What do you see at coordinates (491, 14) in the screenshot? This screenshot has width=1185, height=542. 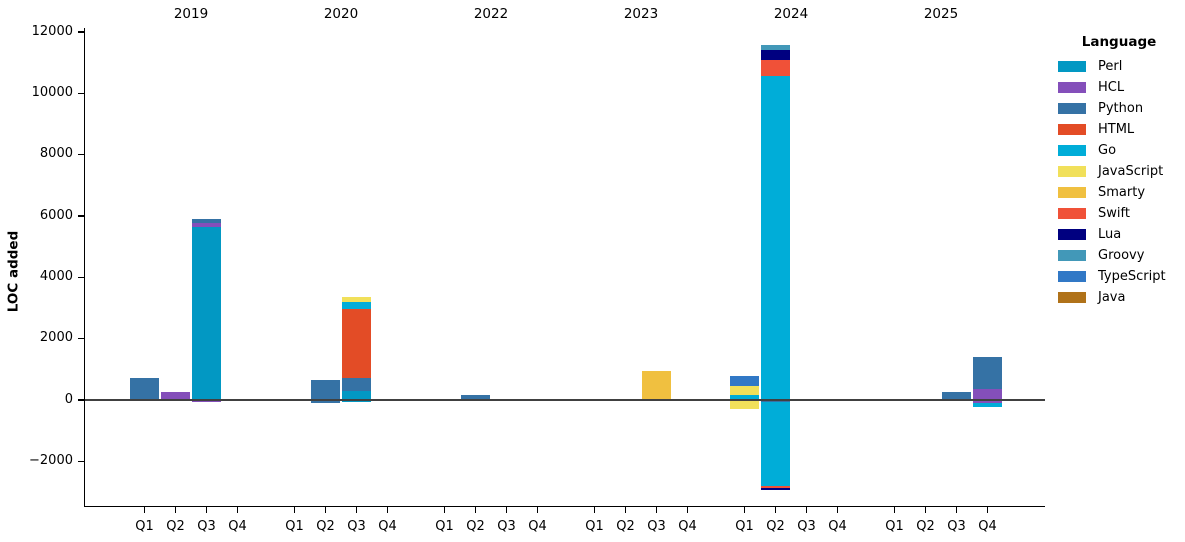 I see `year-label: 2022` at bounding box center [491, 14].